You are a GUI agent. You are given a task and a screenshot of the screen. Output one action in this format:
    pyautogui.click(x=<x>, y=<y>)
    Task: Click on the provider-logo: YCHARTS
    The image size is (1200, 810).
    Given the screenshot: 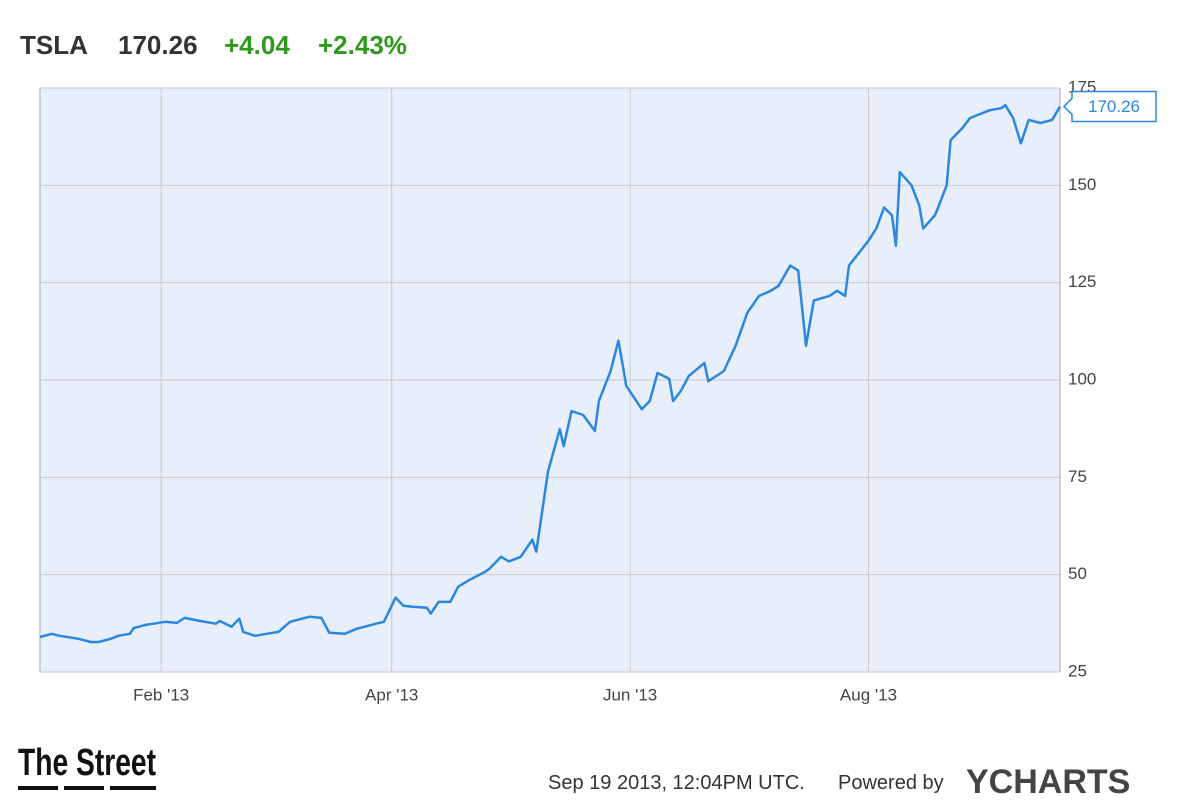 What is the action you would take?
    pyautogui.click(x=1048, y=782)
    